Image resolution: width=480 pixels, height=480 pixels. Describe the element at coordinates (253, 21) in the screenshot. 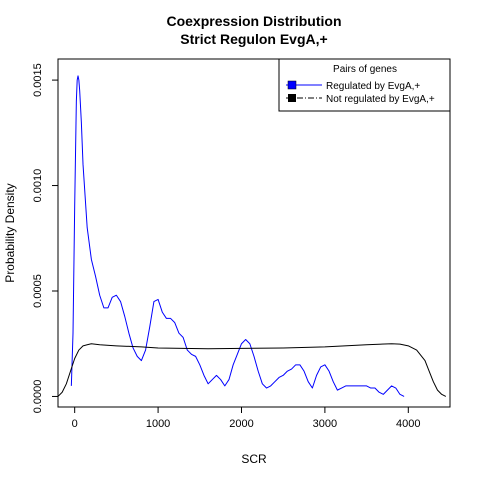

I see `chart-title-line1: Coexpression Distribution` at that location.